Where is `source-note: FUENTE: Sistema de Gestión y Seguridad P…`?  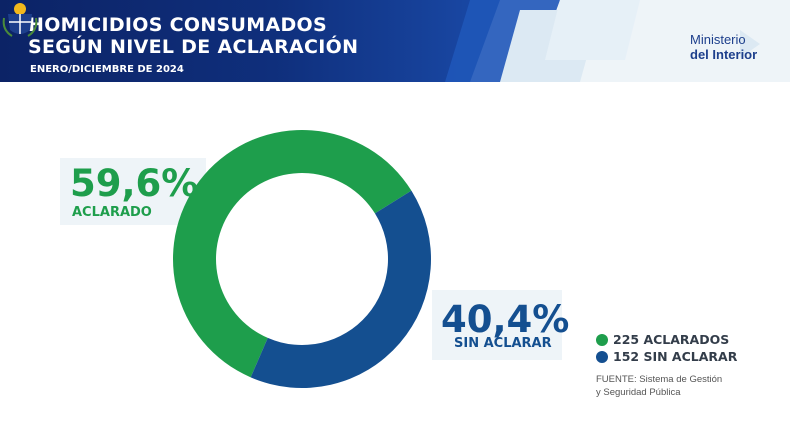
source-note: FUENTE: Sistema de Gestión y Seguridad P… is located at coordinates (659, 386).